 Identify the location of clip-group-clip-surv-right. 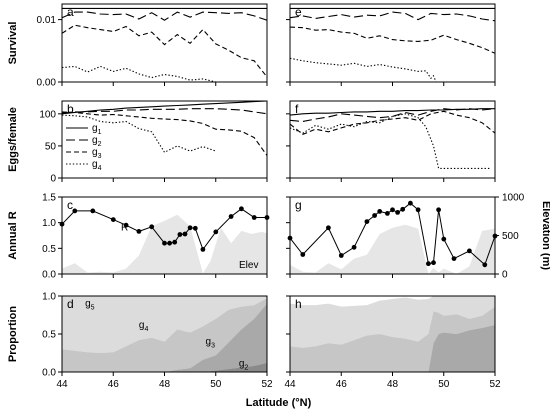
(392, 44).